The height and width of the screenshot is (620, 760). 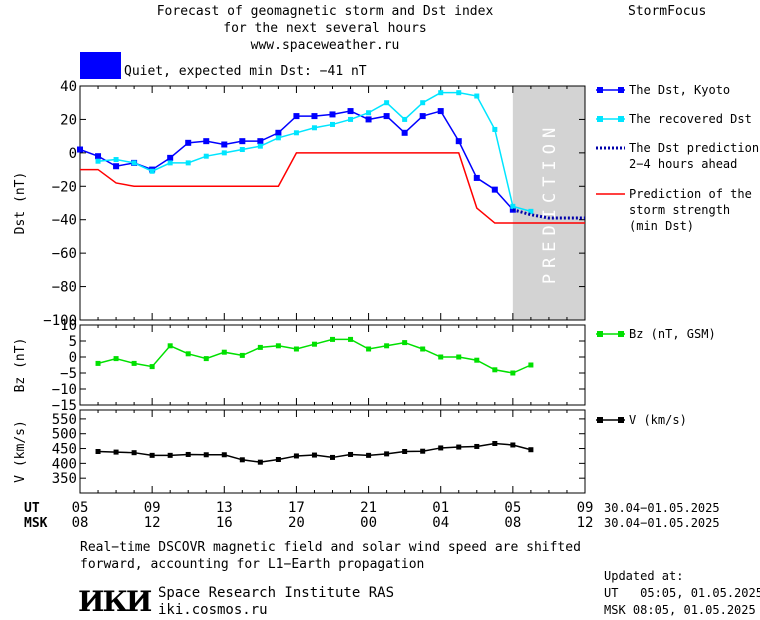 What do you see at coordinates (690, 119) in the screenshot?
I see `legend-label: The recovered Dst` at bounding box center [690, 119].